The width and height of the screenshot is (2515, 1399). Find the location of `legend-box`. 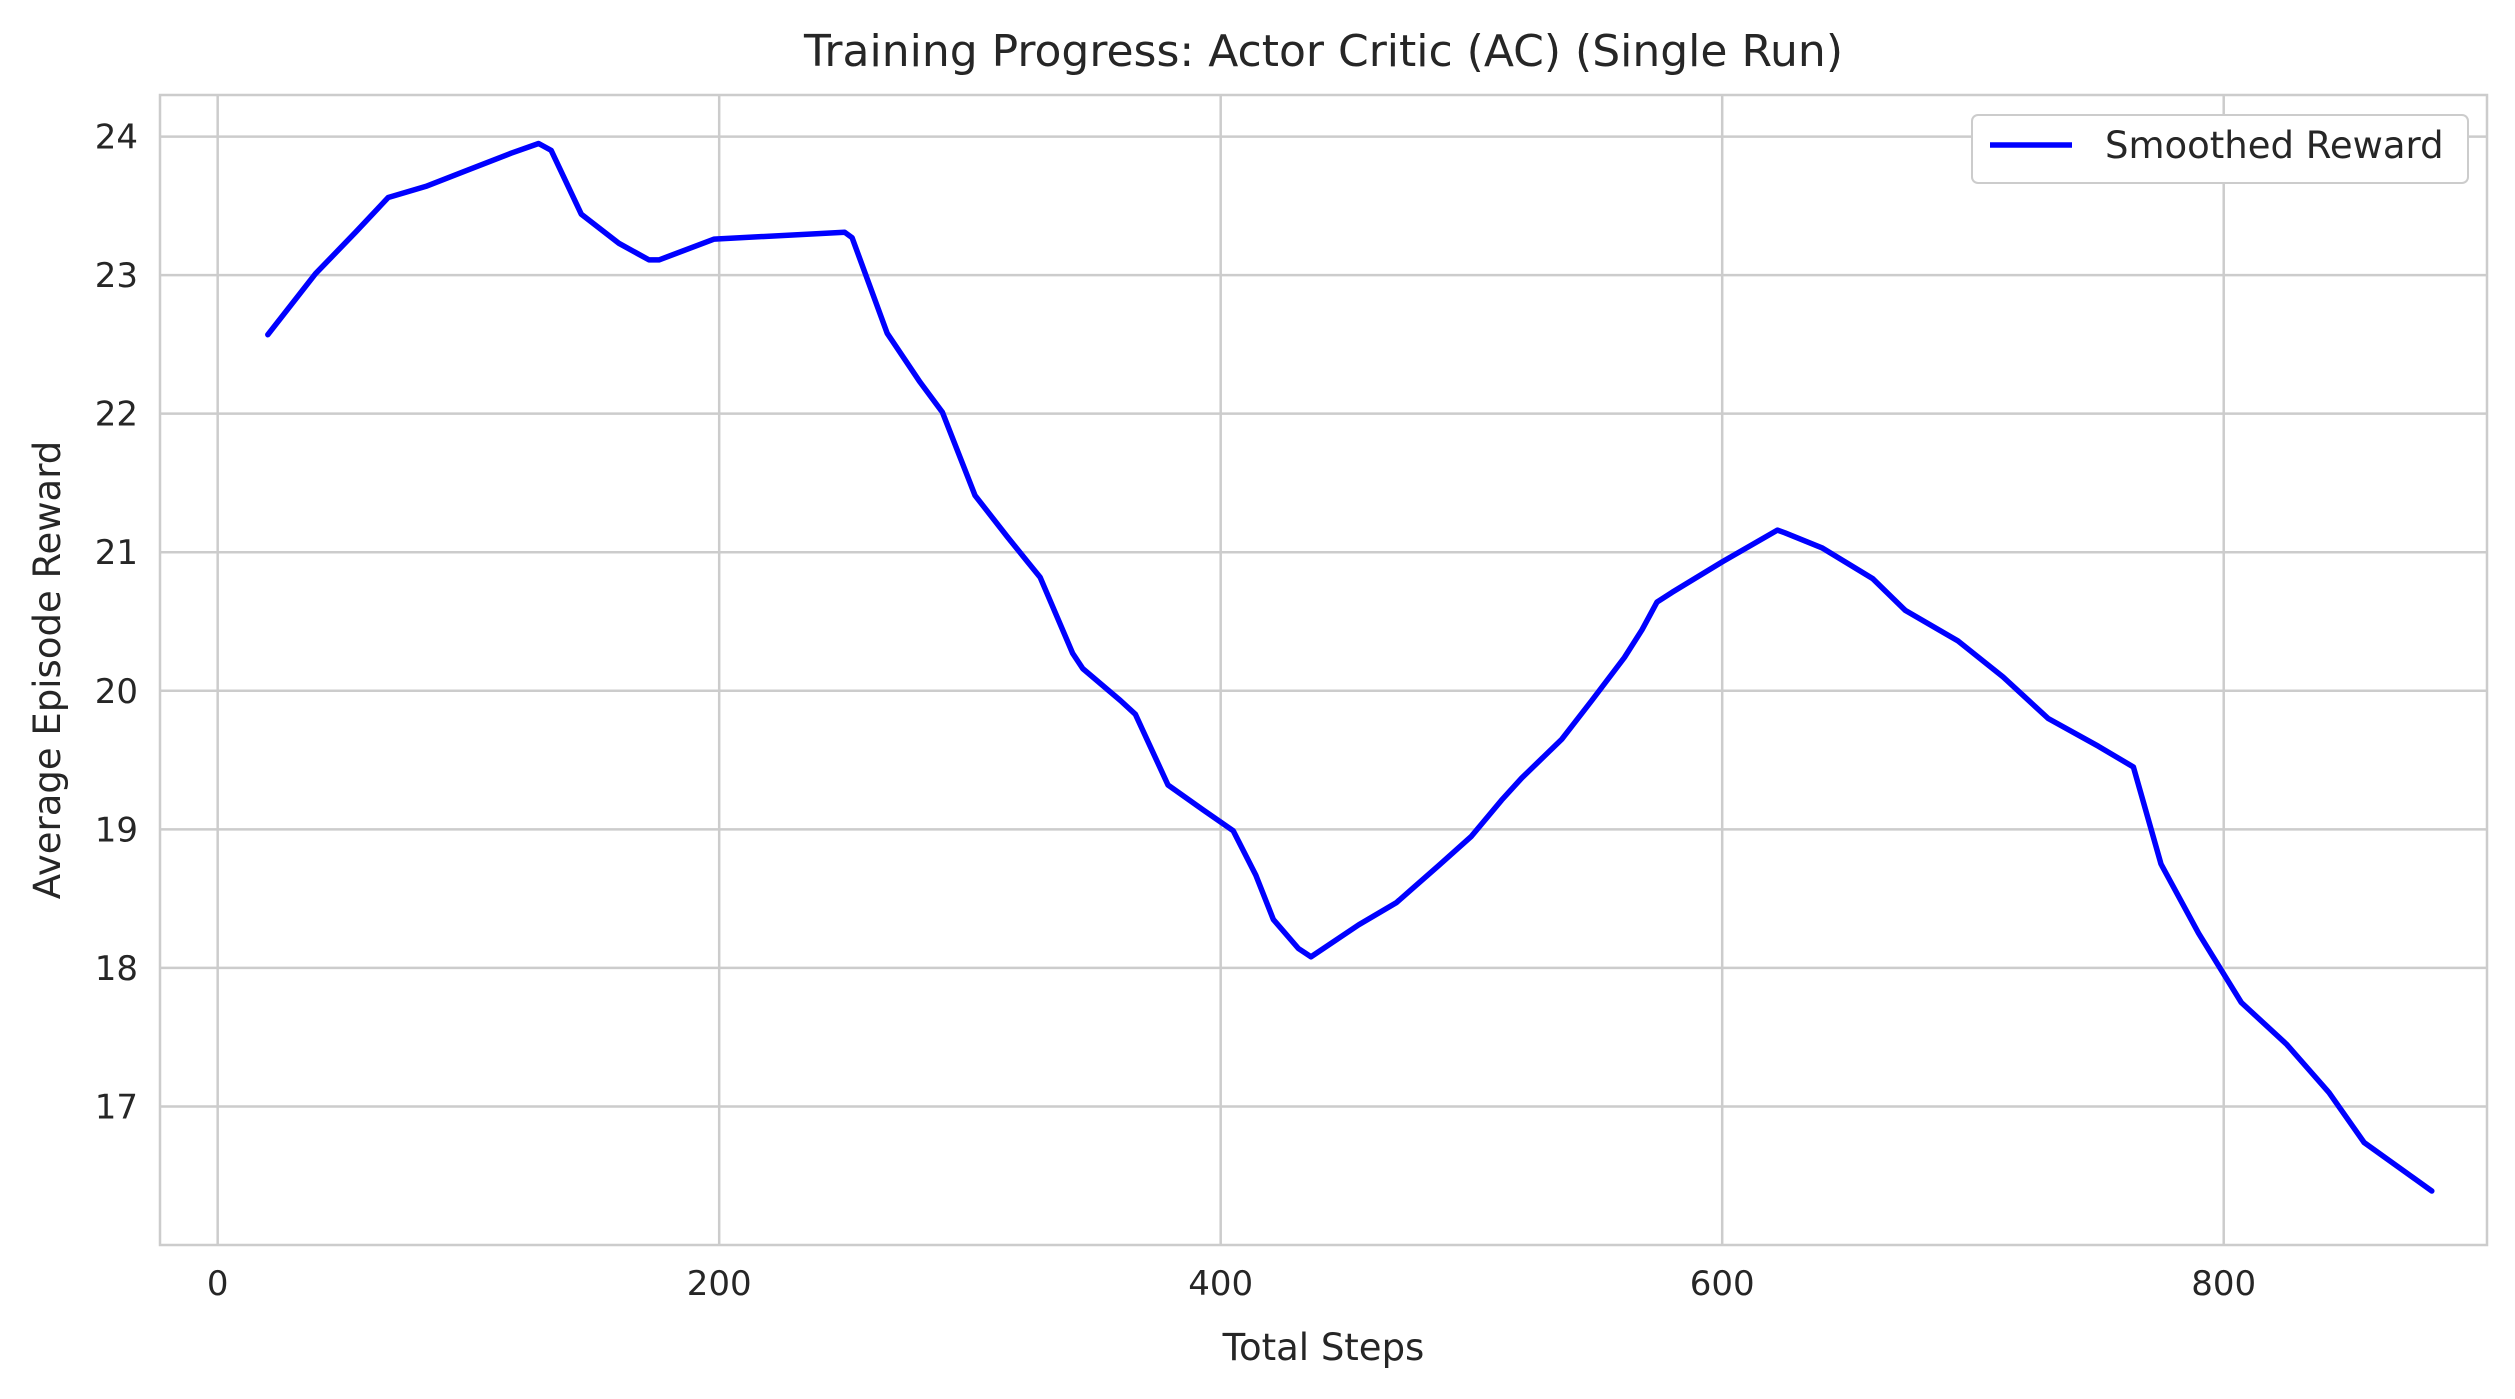

legend-box is located at coordinates (2220, 149).